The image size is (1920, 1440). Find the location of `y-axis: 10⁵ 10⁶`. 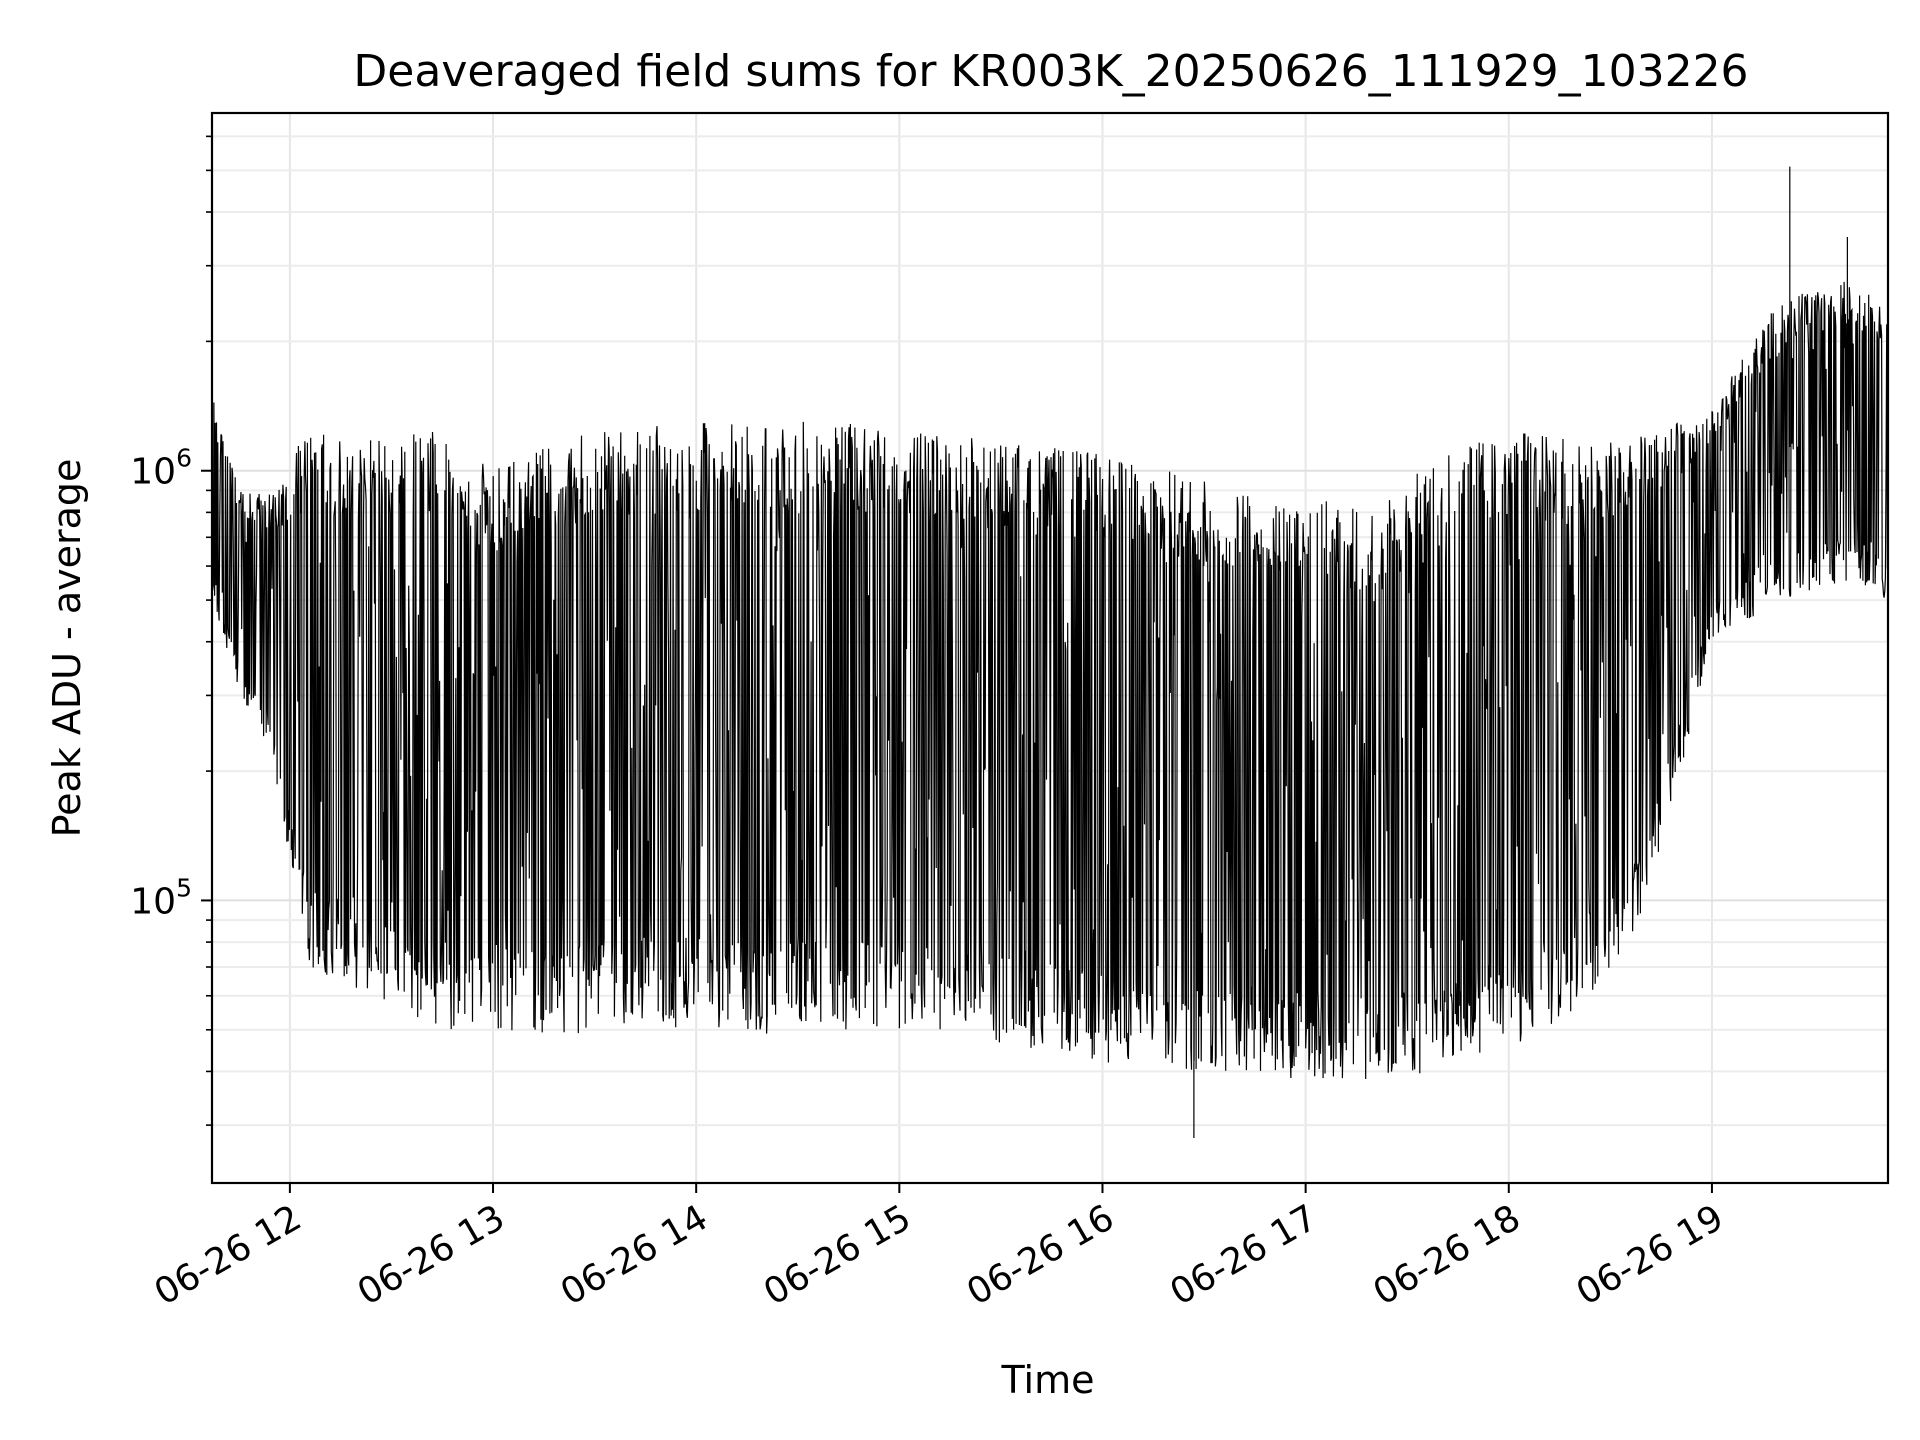

y-axis: 10⁵ 10⁶ is located at coordinates (171, 630).